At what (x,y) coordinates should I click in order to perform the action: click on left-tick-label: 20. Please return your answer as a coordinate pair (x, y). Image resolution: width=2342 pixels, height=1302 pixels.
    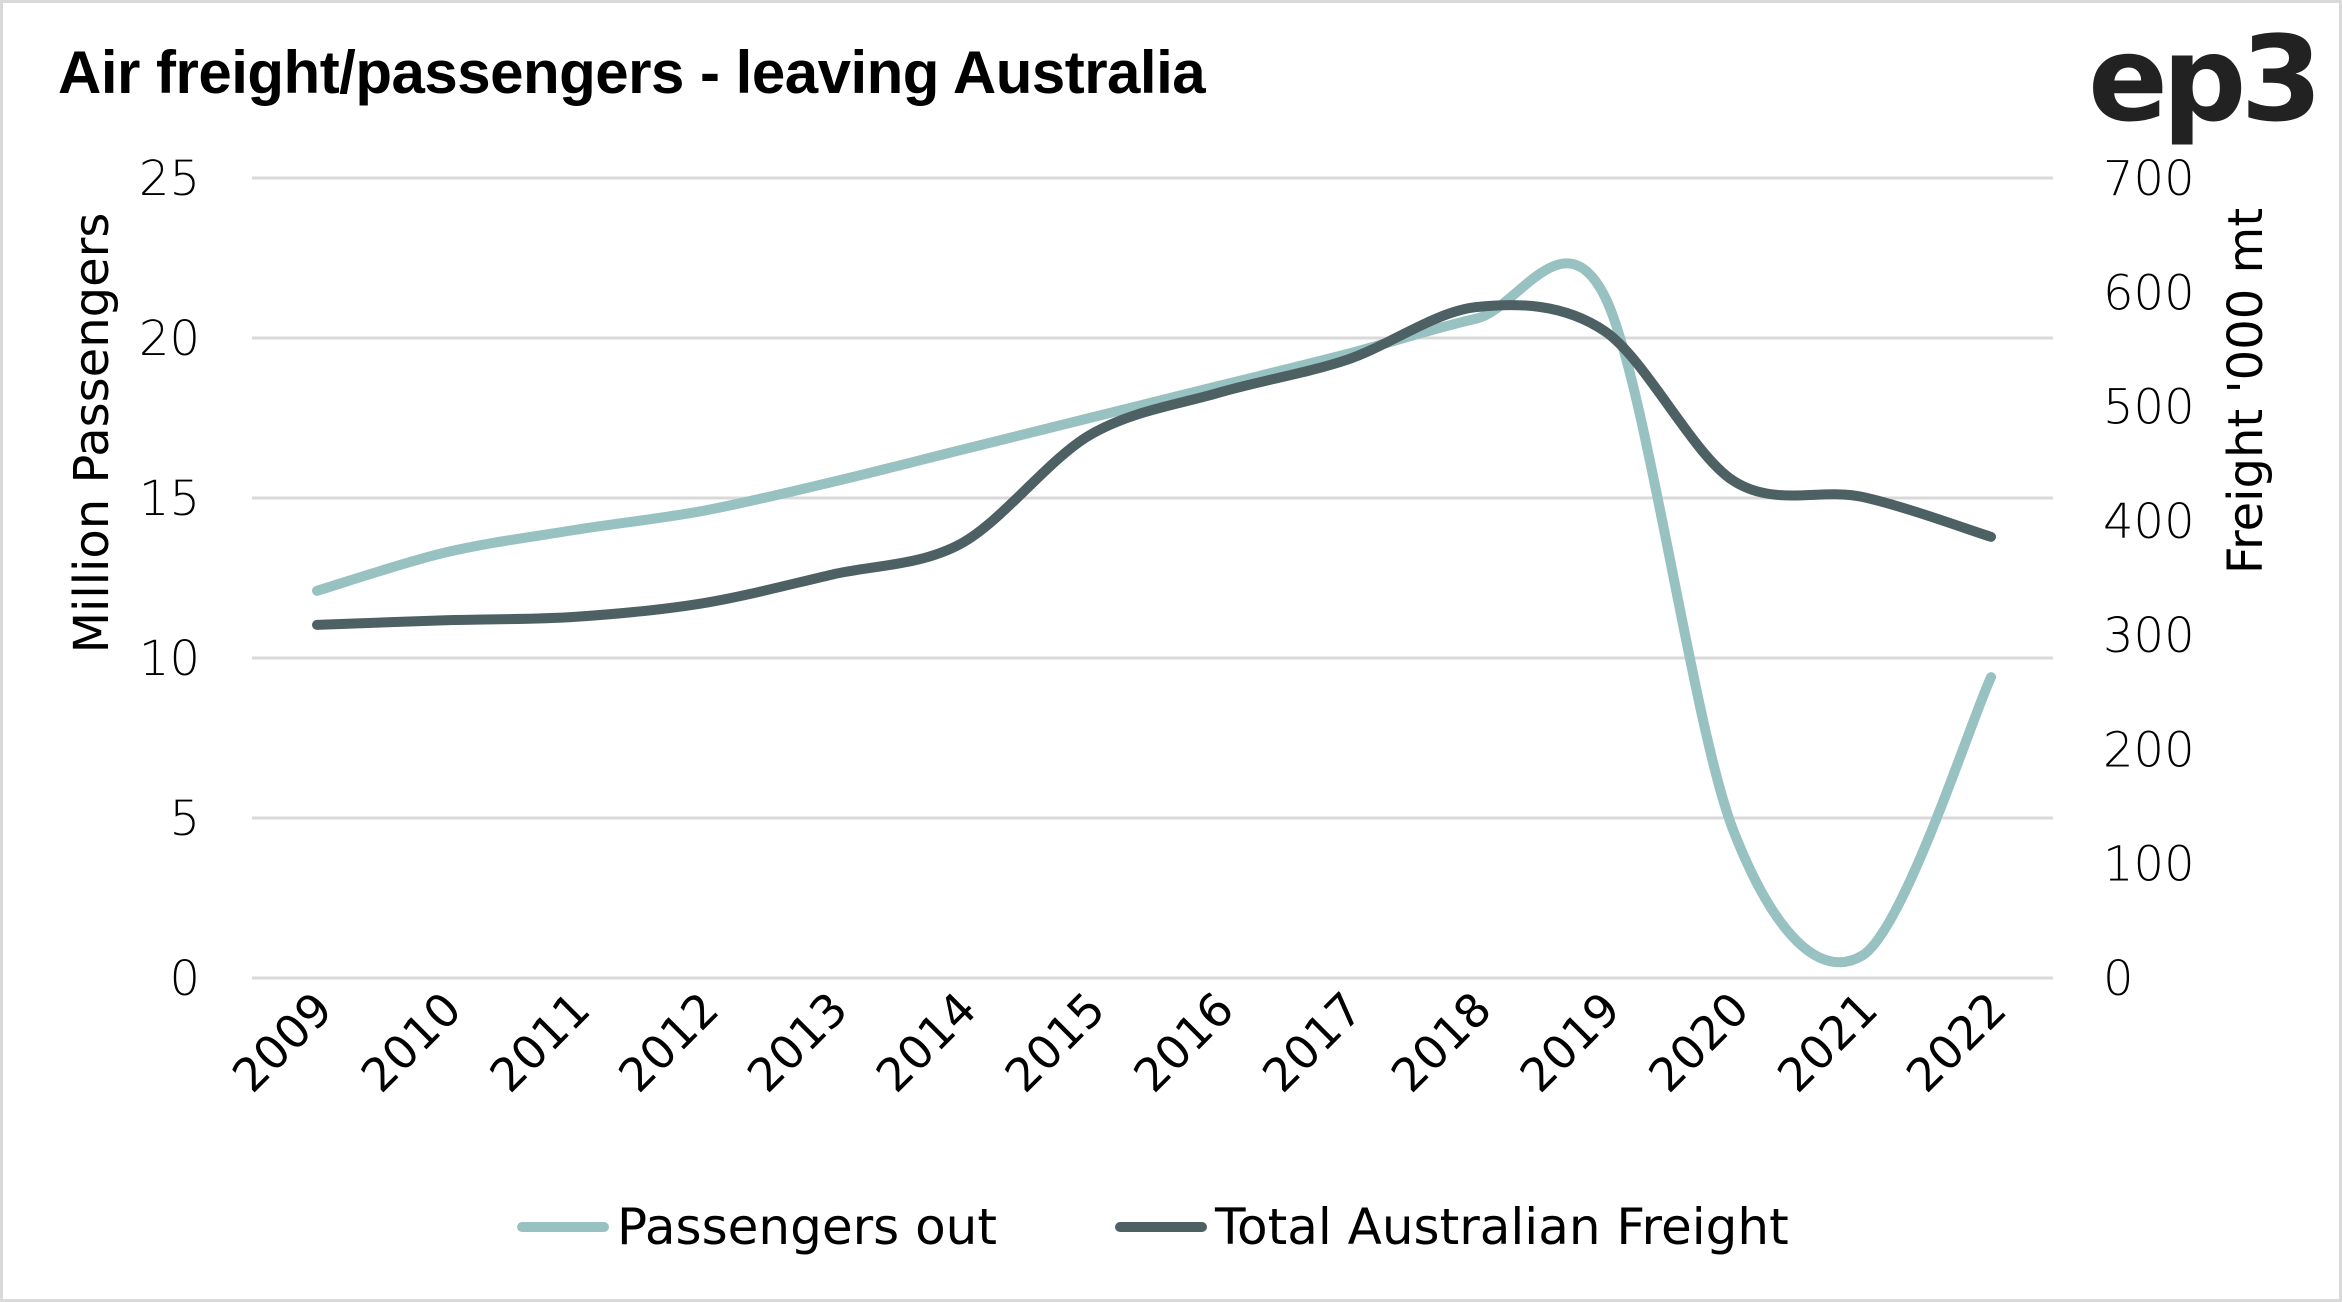
    Looking at the image, I should click on (169, 339).